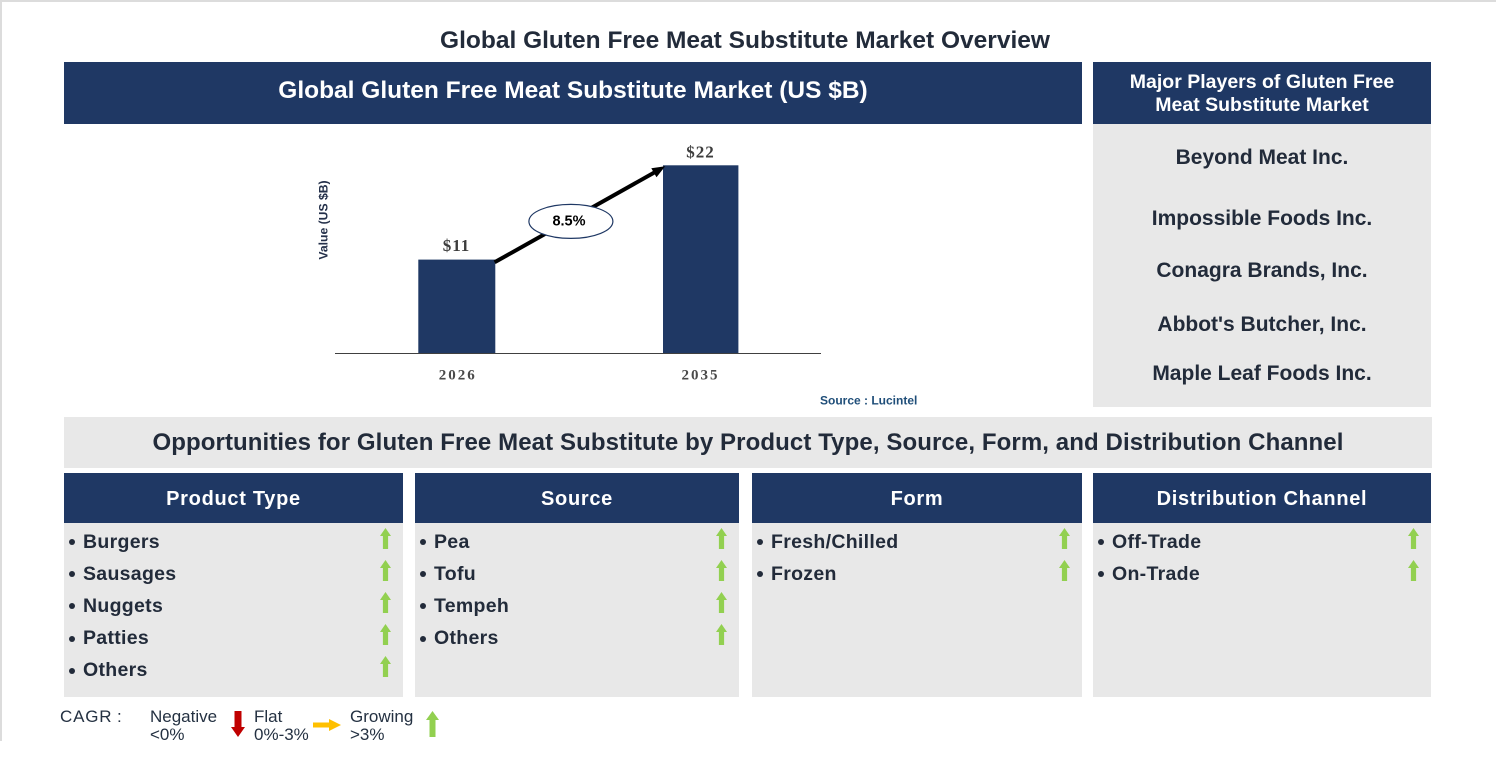 The height and width of the screenshot is (758, 1496). Describe the element at coordinates (701, 376) in the screenshot. I see `svg-text: 2035` at that location.